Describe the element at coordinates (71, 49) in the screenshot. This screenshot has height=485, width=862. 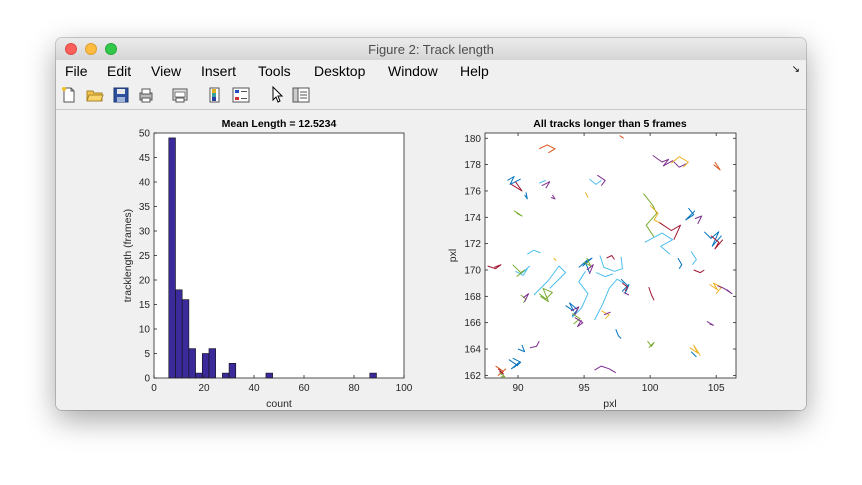
I see `close-window-button` at that location.